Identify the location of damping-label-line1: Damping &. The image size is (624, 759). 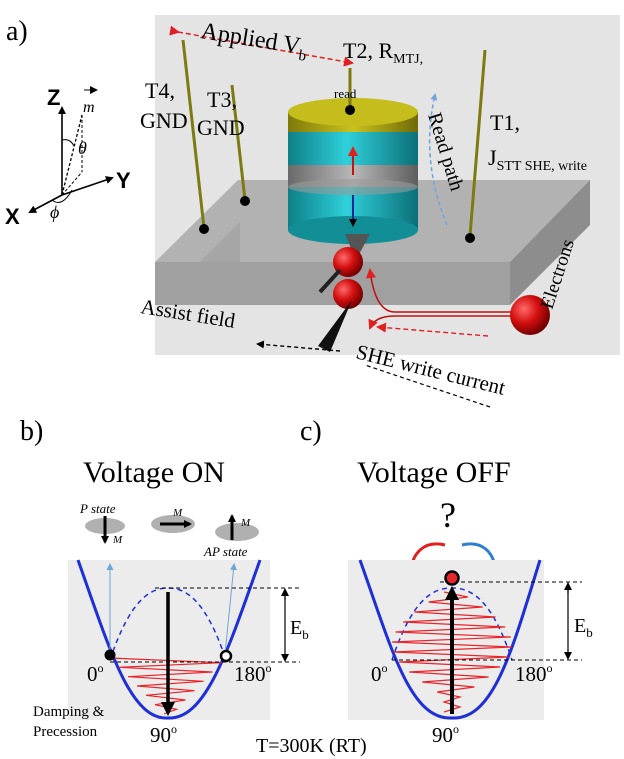
(69, 712).